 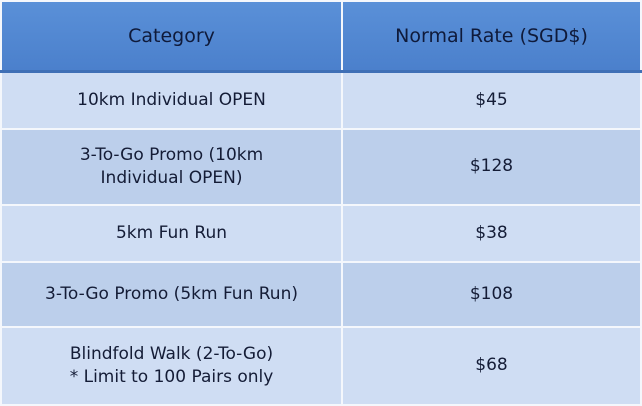 I want to click on header-category: Category, so click(x=171, y=36).